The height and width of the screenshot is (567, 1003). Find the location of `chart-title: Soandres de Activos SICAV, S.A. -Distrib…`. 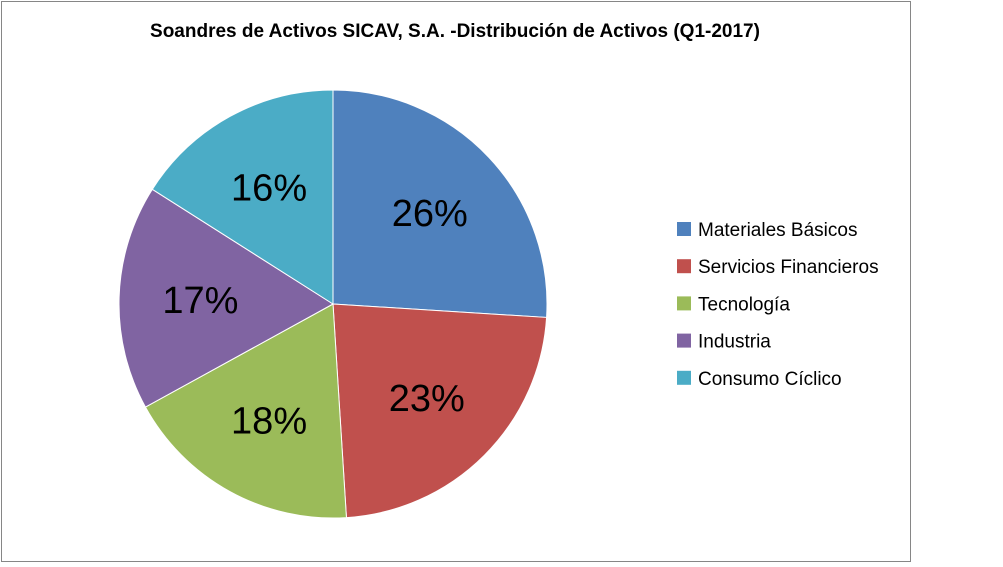

chart-title: Soandres de Activos SICAV, S.A. -Distrib… is located at coordinates (455, 31).